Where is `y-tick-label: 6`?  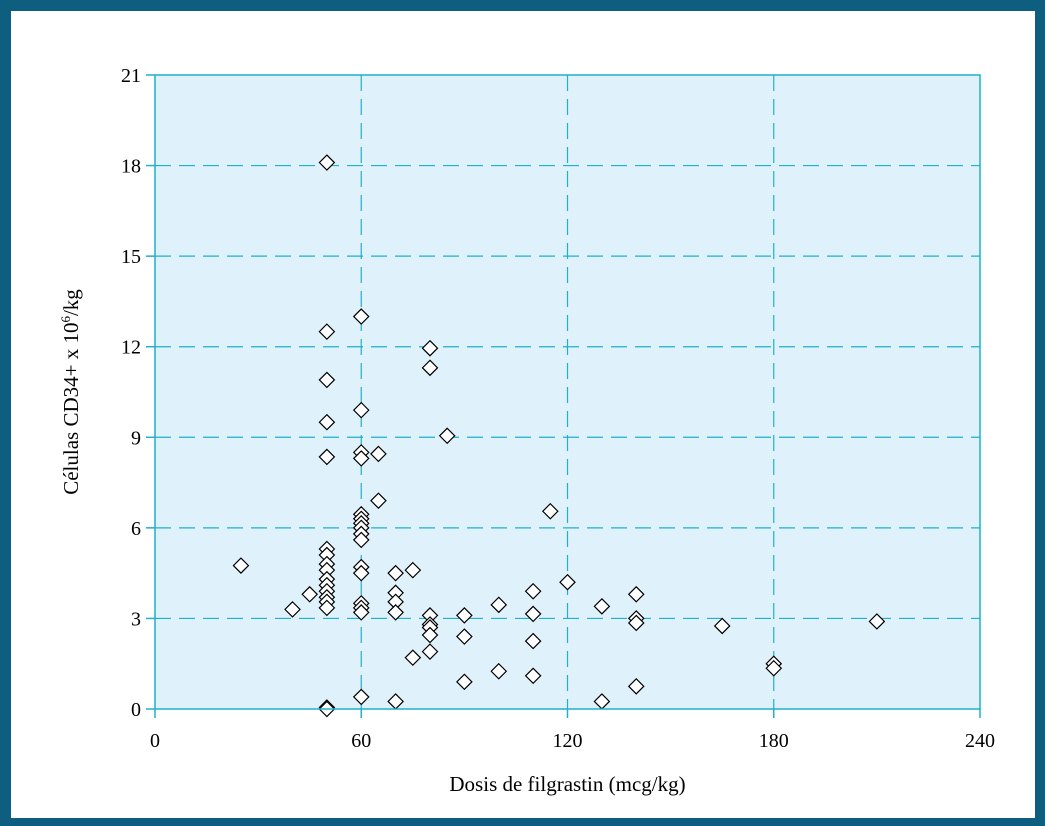
y-tick-label: 6 is located at coordinates (136, 529).